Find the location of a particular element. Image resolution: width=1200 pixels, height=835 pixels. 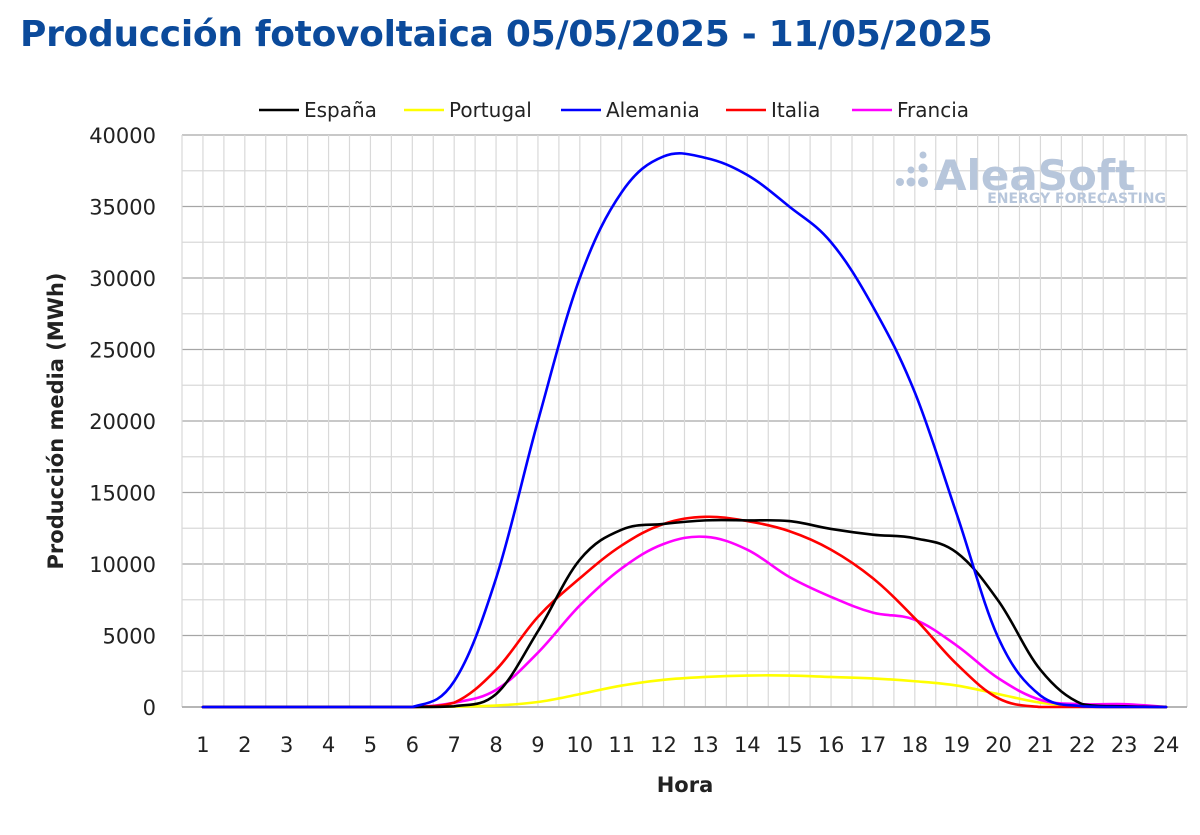

y-axis-title: Producción media (MWh) is located at coordinates (56, 421).